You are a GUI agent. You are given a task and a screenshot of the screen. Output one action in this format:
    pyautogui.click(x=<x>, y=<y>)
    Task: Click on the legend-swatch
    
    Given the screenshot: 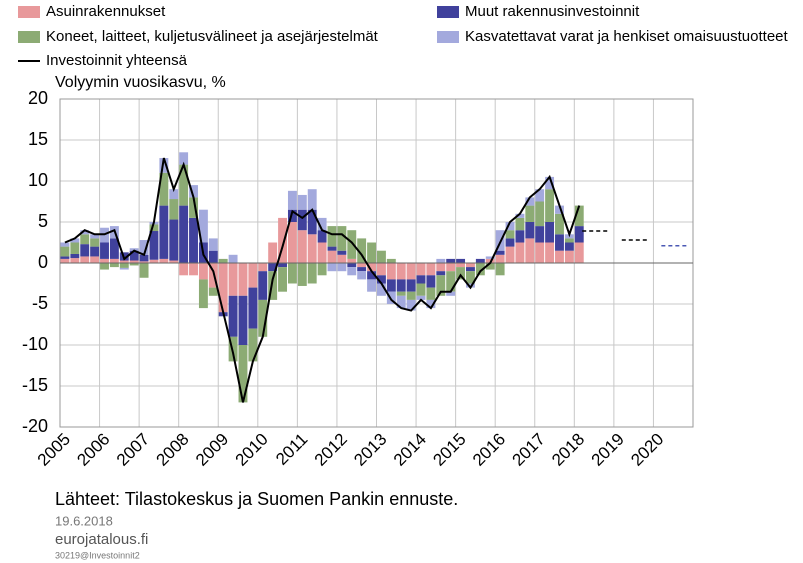 What is the action you would take?
    pyautogui.click(x=29, y=37)
    